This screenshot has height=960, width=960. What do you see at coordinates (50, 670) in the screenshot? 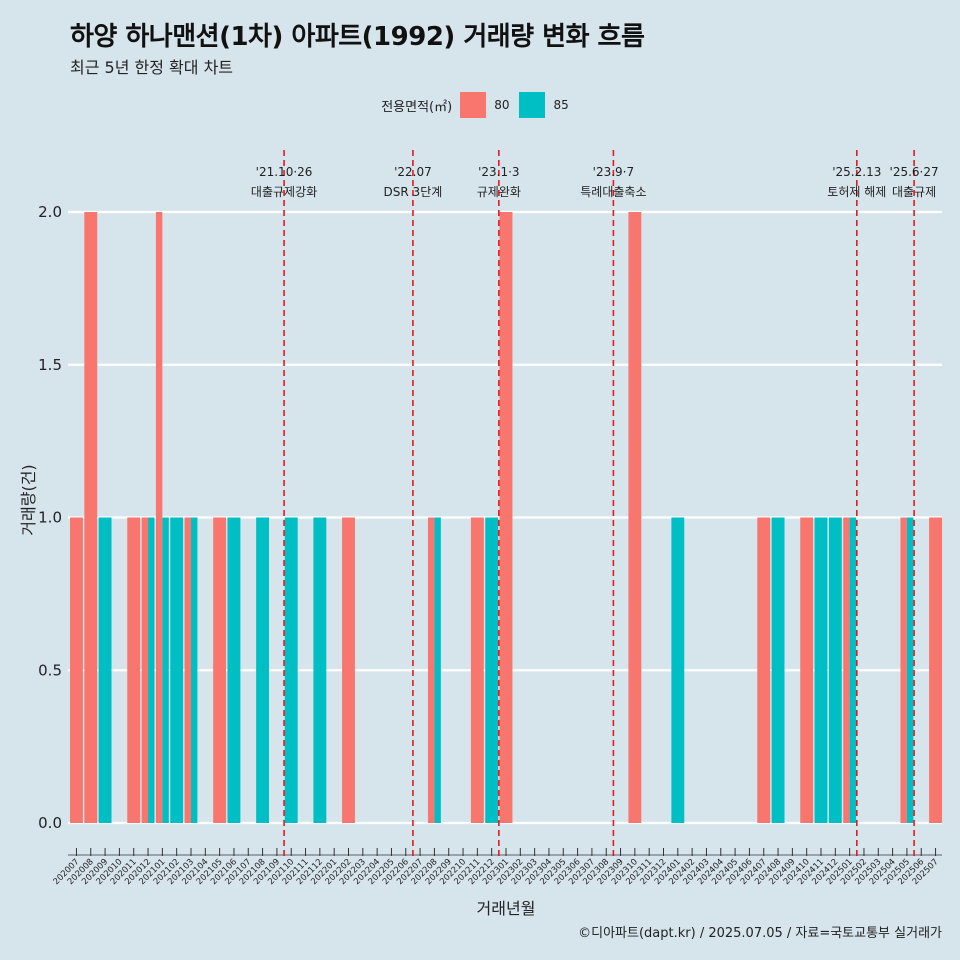
I see `y-tick-label: 0.5` at bounding box center [50, 670].